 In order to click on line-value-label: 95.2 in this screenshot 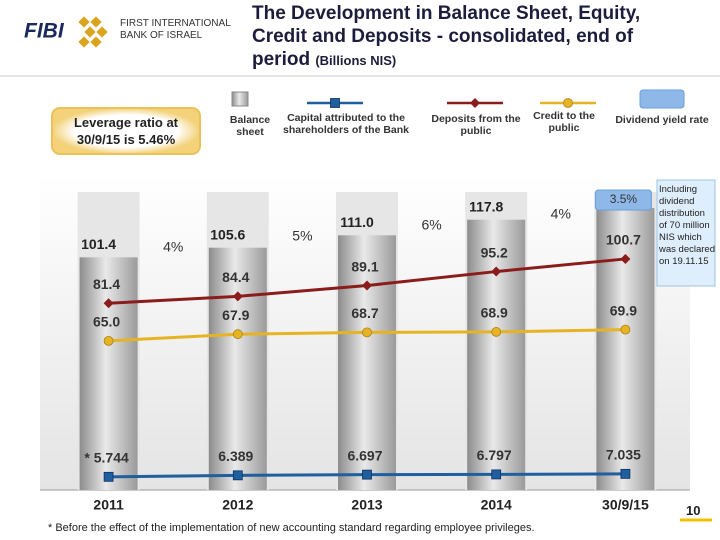, I will do `click(494, 252)`.